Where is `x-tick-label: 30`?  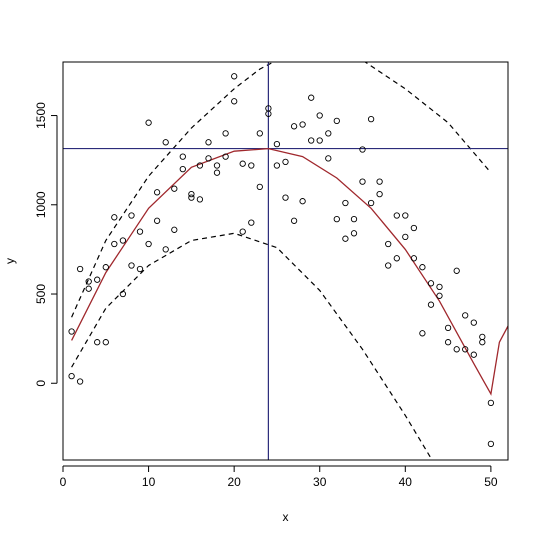 x-tick-label: 30 is located at coordinates (320, 482).